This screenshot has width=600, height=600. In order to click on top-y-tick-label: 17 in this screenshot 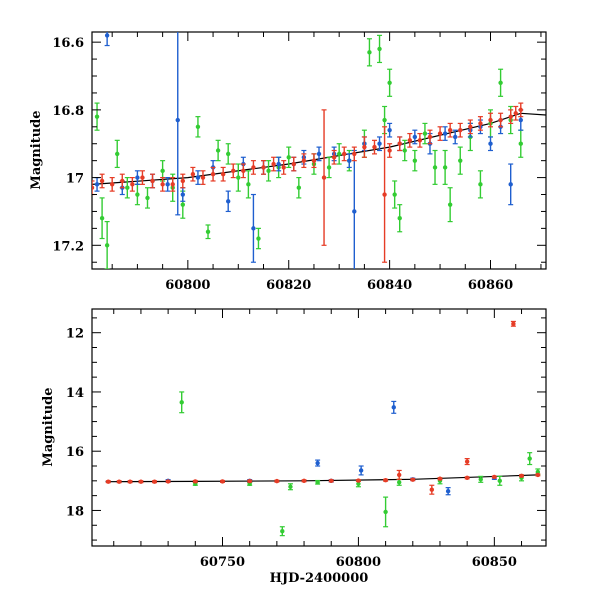, I will do `click(75, 179)`.